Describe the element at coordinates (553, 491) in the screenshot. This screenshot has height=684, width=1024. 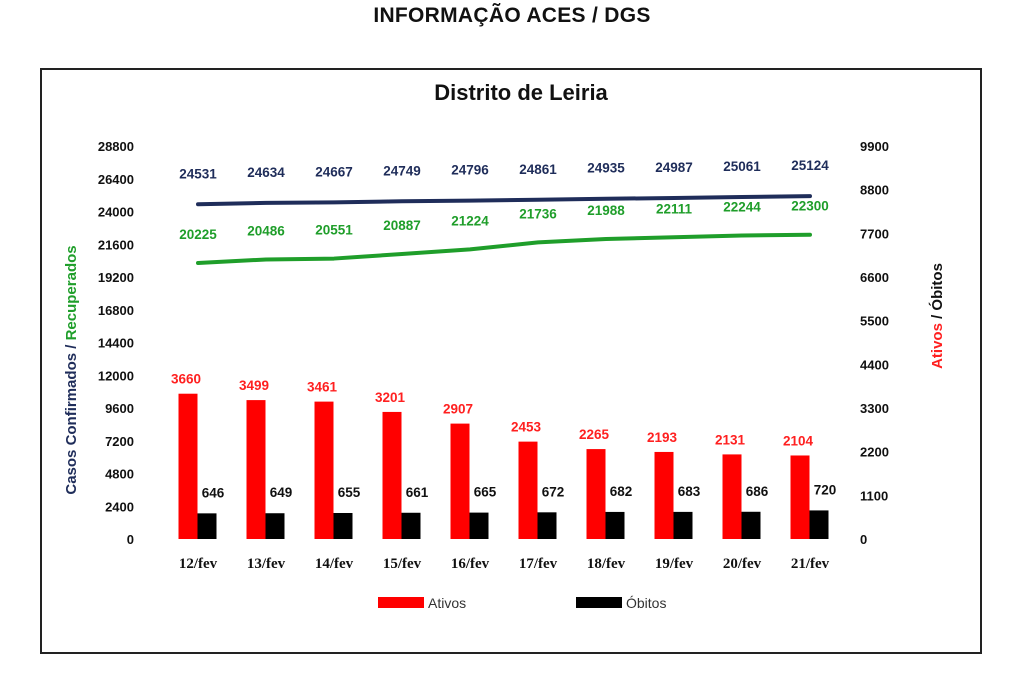
I see `data-label-obitos: 672` at that location.